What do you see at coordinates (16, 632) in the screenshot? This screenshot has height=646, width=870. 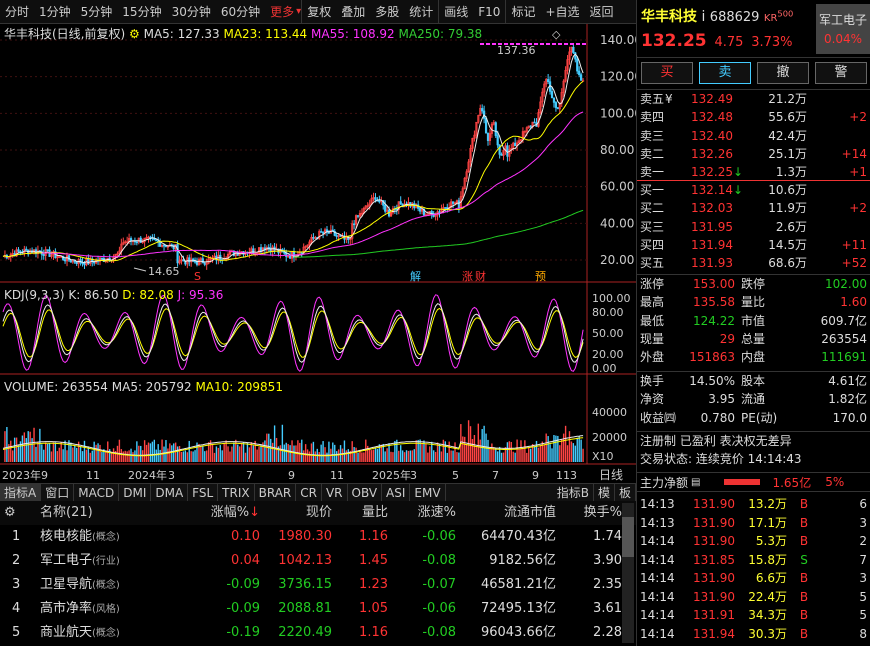 I see `row-index: 5` at bounding box center [16, 632].